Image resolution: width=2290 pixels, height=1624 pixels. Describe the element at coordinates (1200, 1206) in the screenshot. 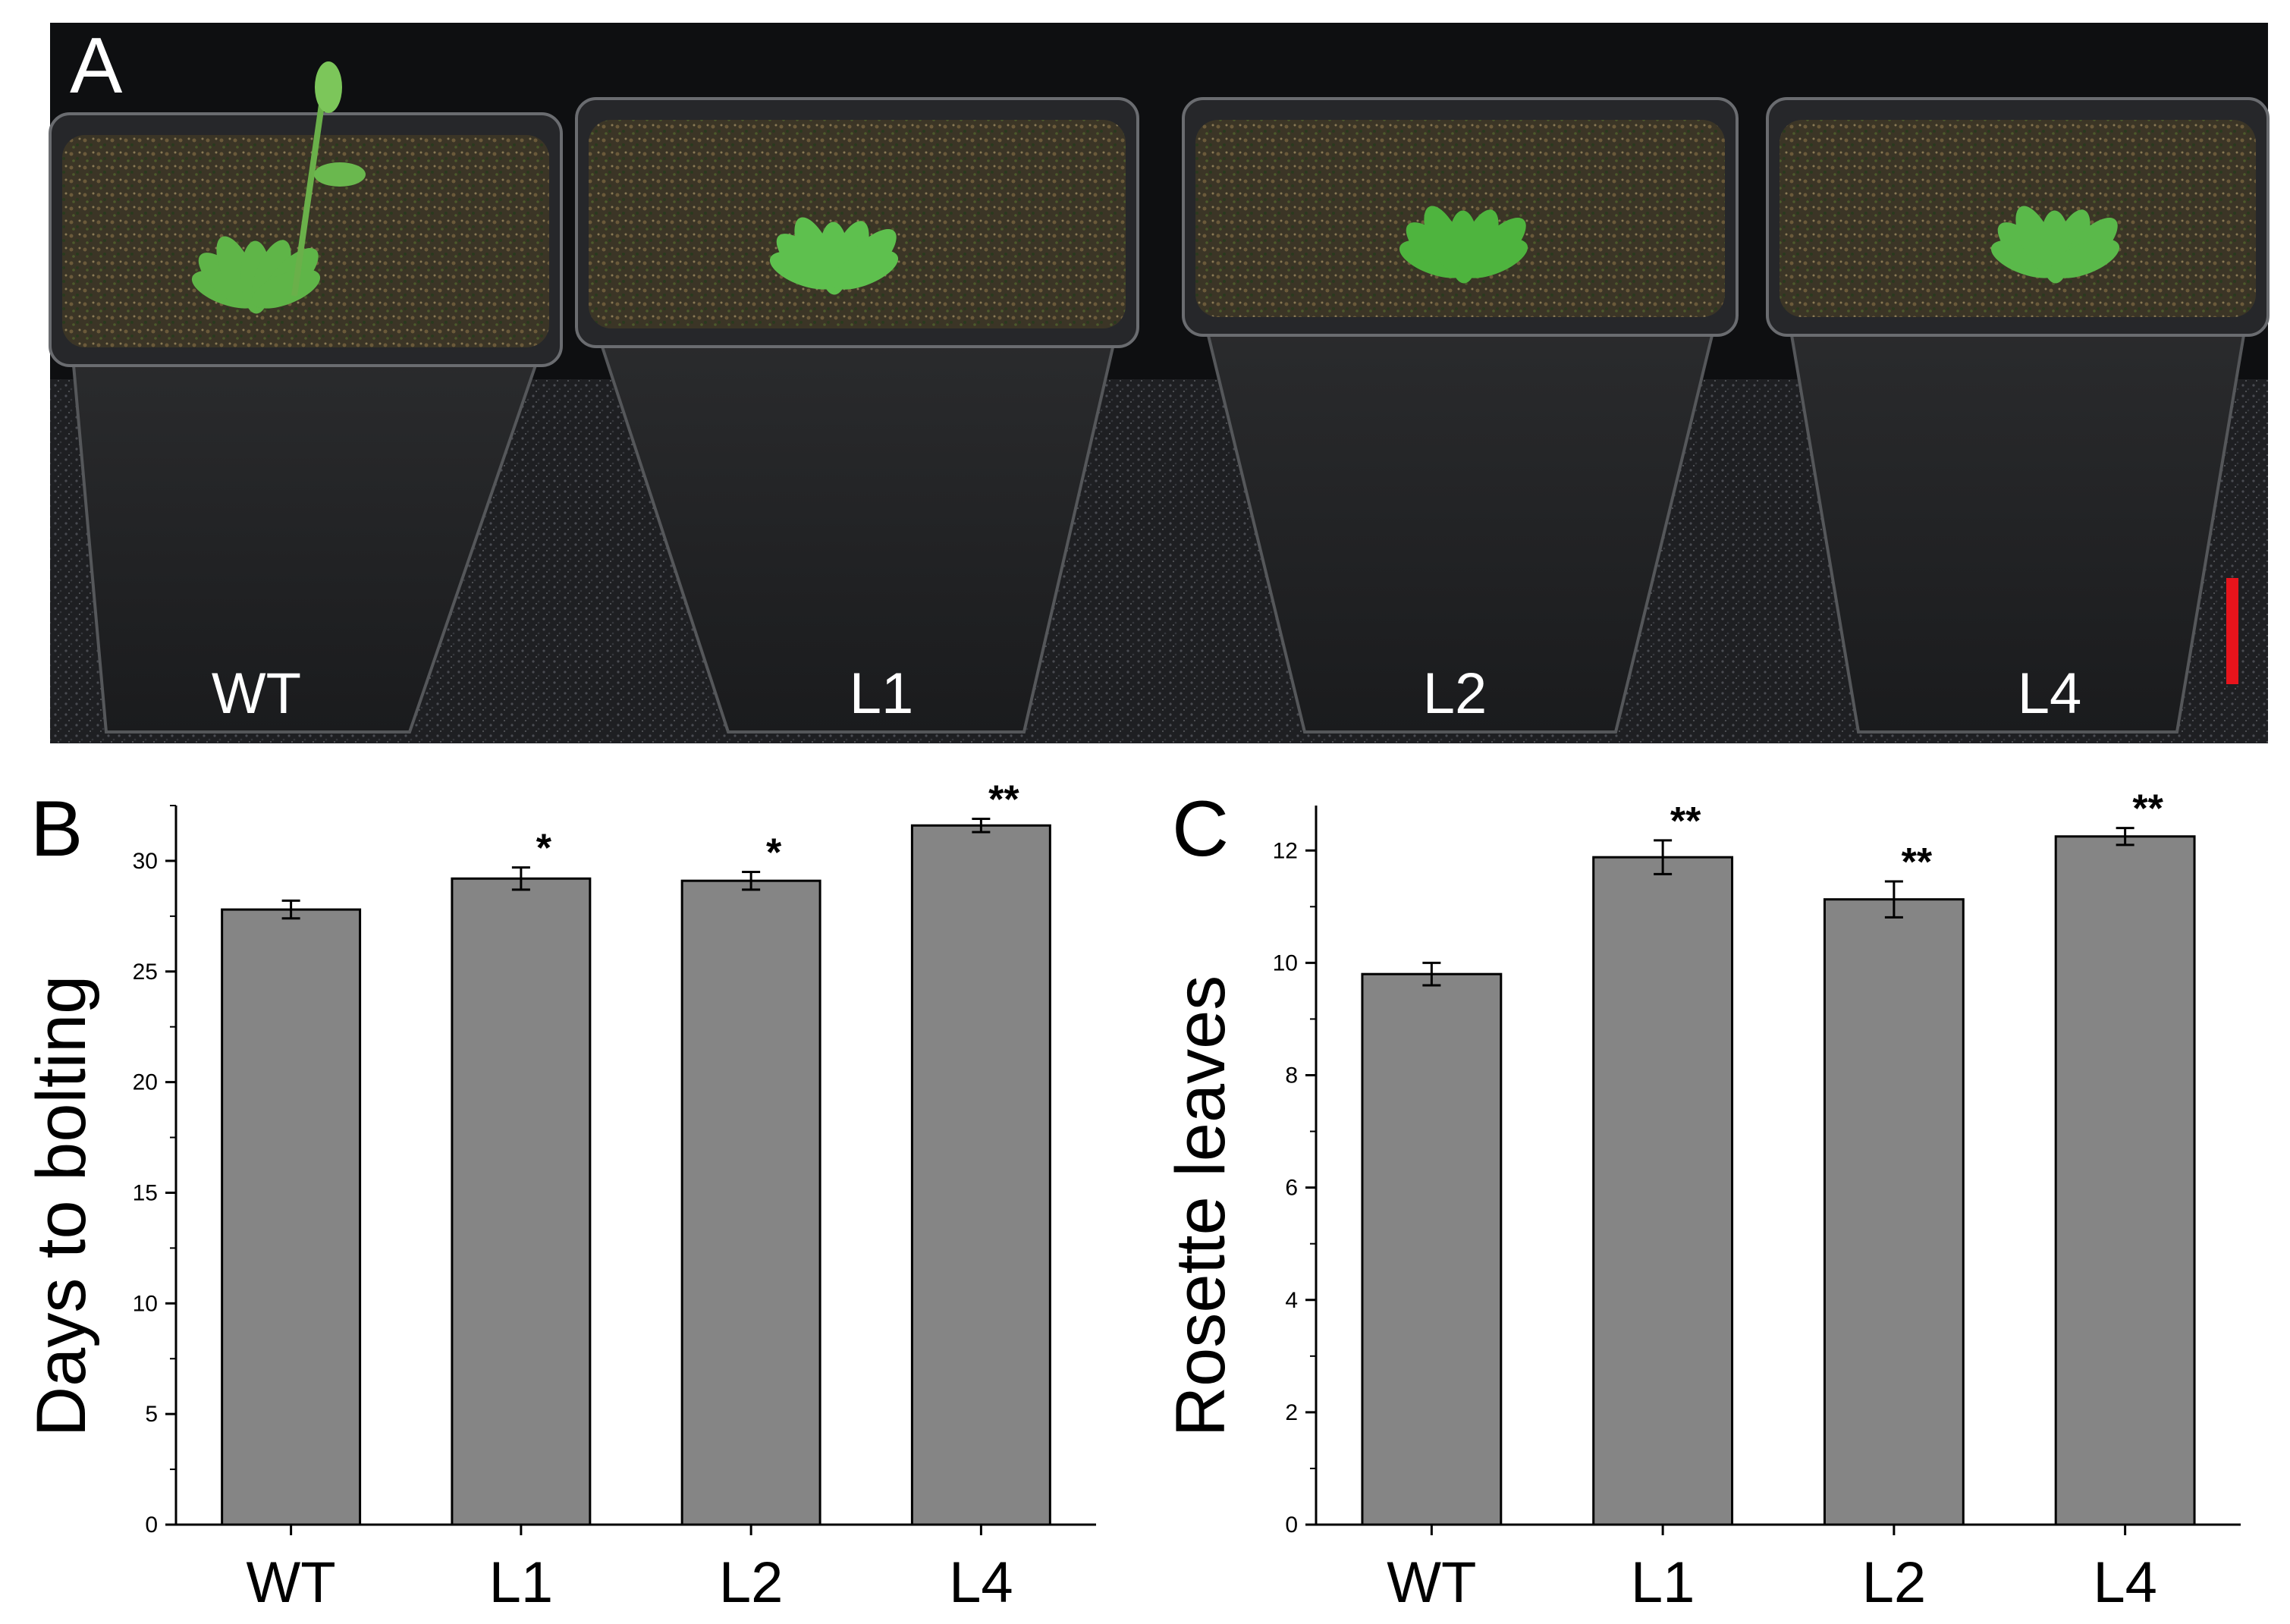

I see `y-axis-title: Rosette leaves` at that location.